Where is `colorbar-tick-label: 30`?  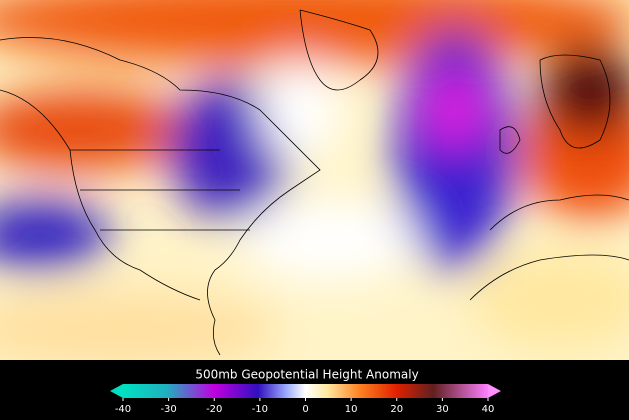 colorbar-tick-label: 30 is located at coordinates (442, 409).